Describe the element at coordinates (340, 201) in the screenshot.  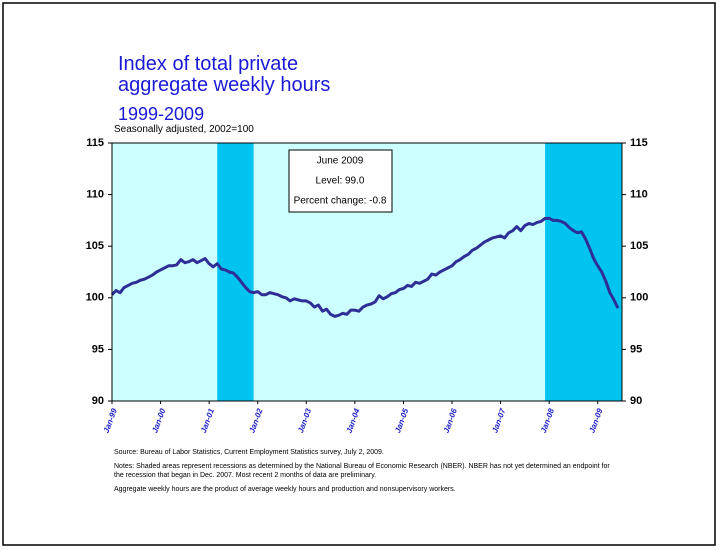
I see `annotation-line: Percent change: -0.8` at that location.